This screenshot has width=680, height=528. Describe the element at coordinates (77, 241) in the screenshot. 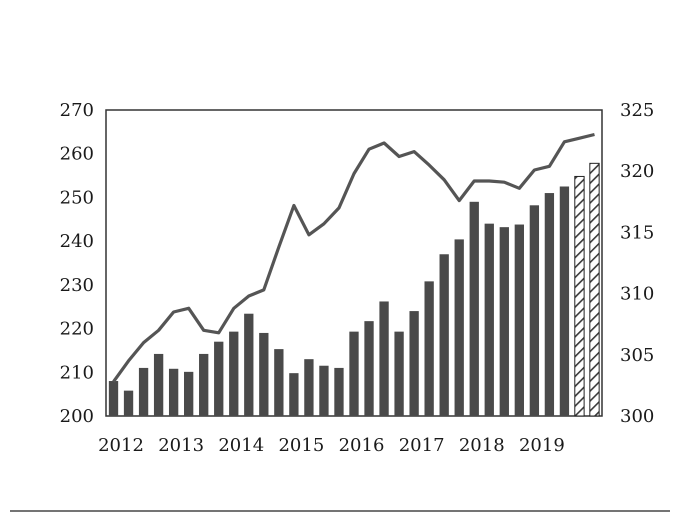

I see `y-left-tick-label: 240` at that location.